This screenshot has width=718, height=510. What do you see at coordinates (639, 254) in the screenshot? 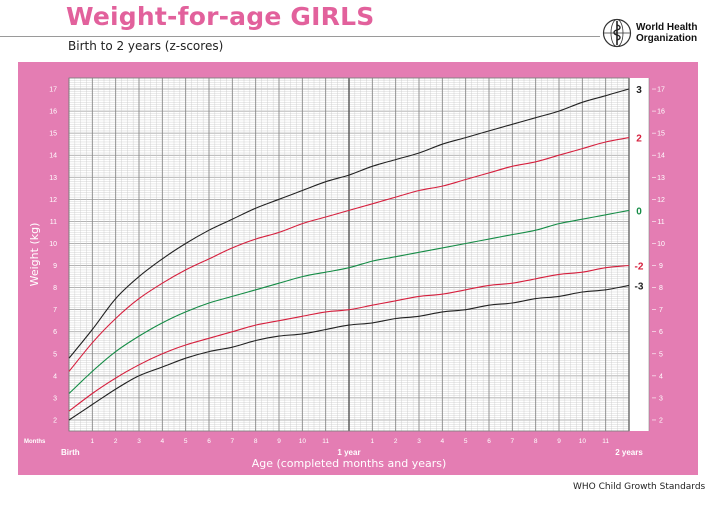
I see `zscore-label-column` at bounding box center [639, 254].